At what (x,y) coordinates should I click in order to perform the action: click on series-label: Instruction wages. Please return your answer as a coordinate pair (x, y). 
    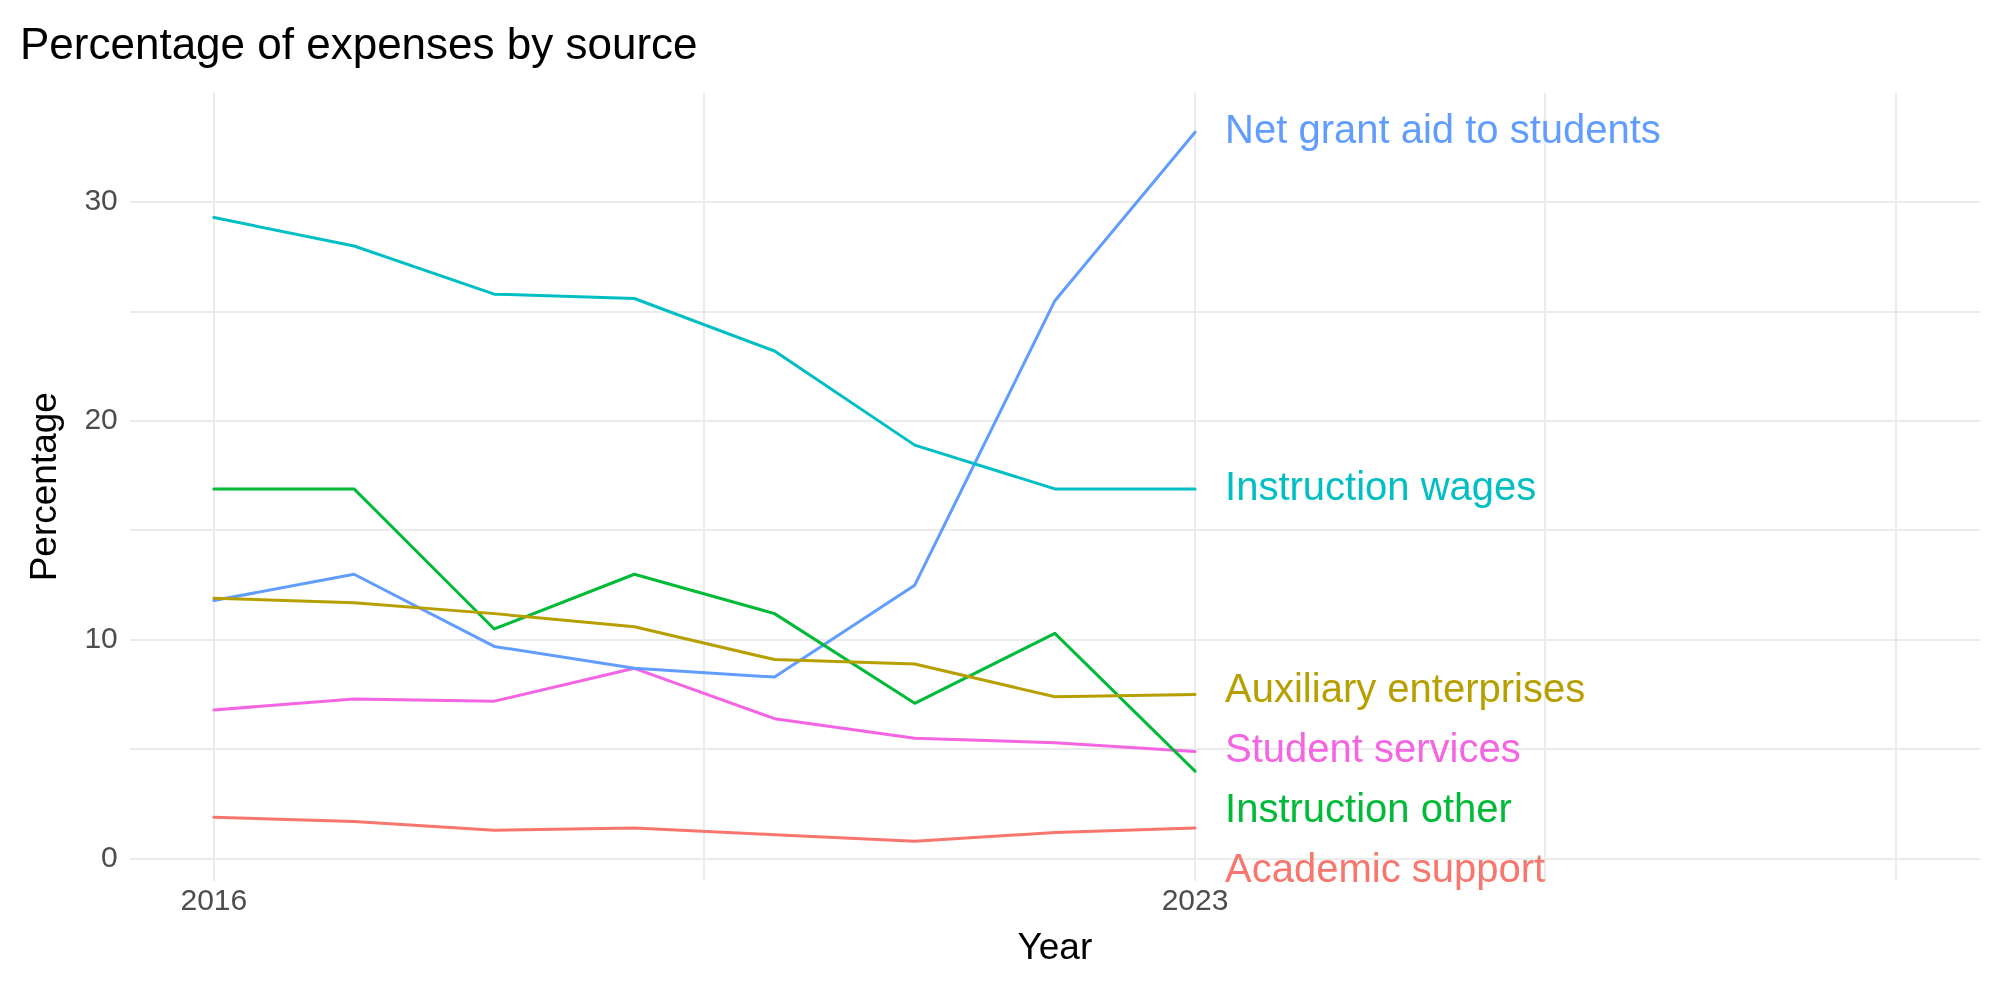
    Looking at the image, I should click on (1381, 485).